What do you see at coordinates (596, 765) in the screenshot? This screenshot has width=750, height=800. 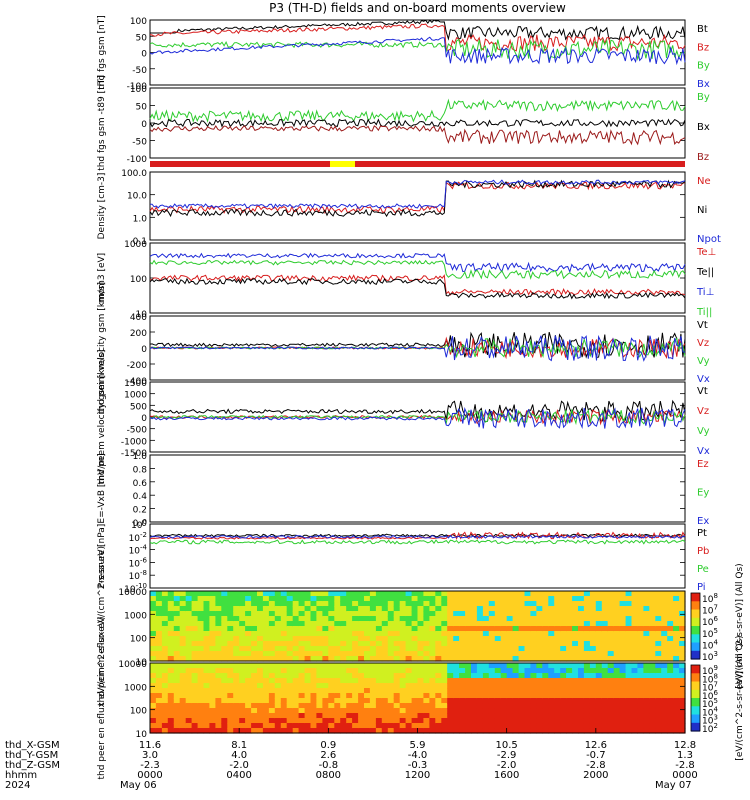 I see `footer-value: -2.8` at bounding box center [596, 765].